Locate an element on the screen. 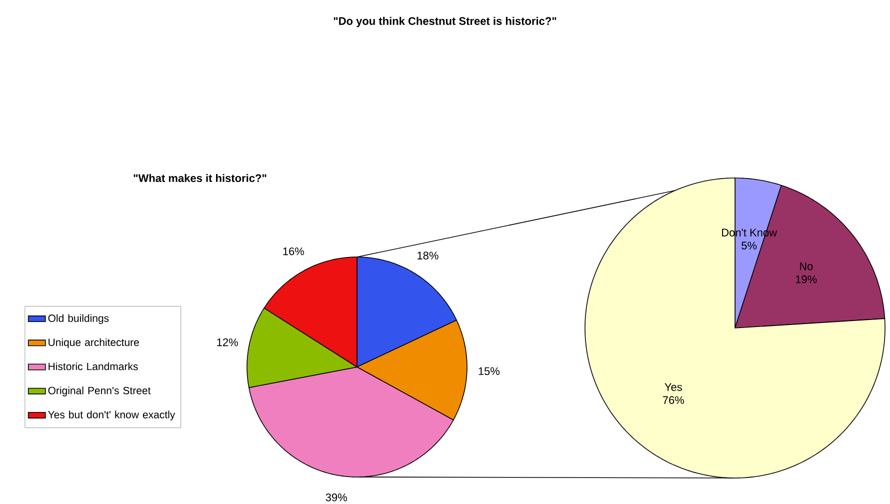  data-label: 16% is located at coordinates (293, 251).